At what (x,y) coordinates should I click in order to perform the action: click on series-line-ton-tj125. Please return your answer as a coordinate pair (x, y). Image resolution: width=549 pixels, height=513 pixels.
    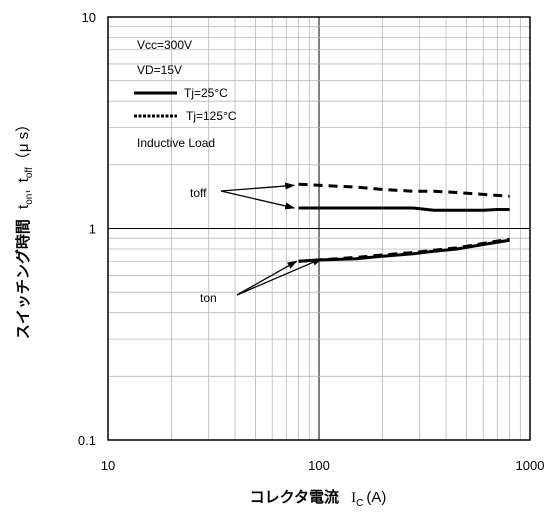
    Looking at the image, I should click on (404, 250).